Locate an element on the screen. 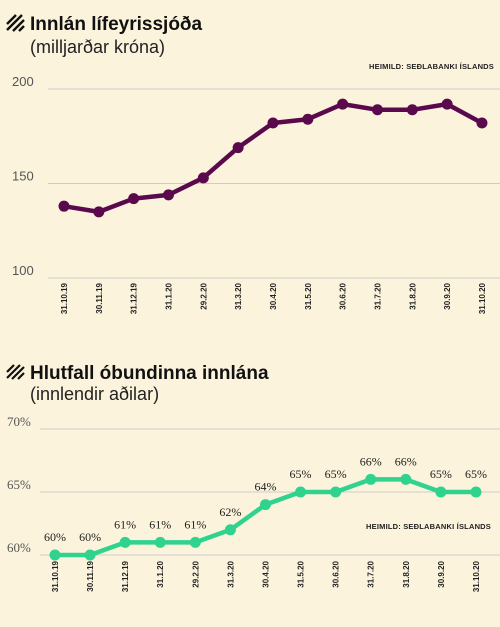  y-tick-label: 65% is located at coordinates (19, 484).